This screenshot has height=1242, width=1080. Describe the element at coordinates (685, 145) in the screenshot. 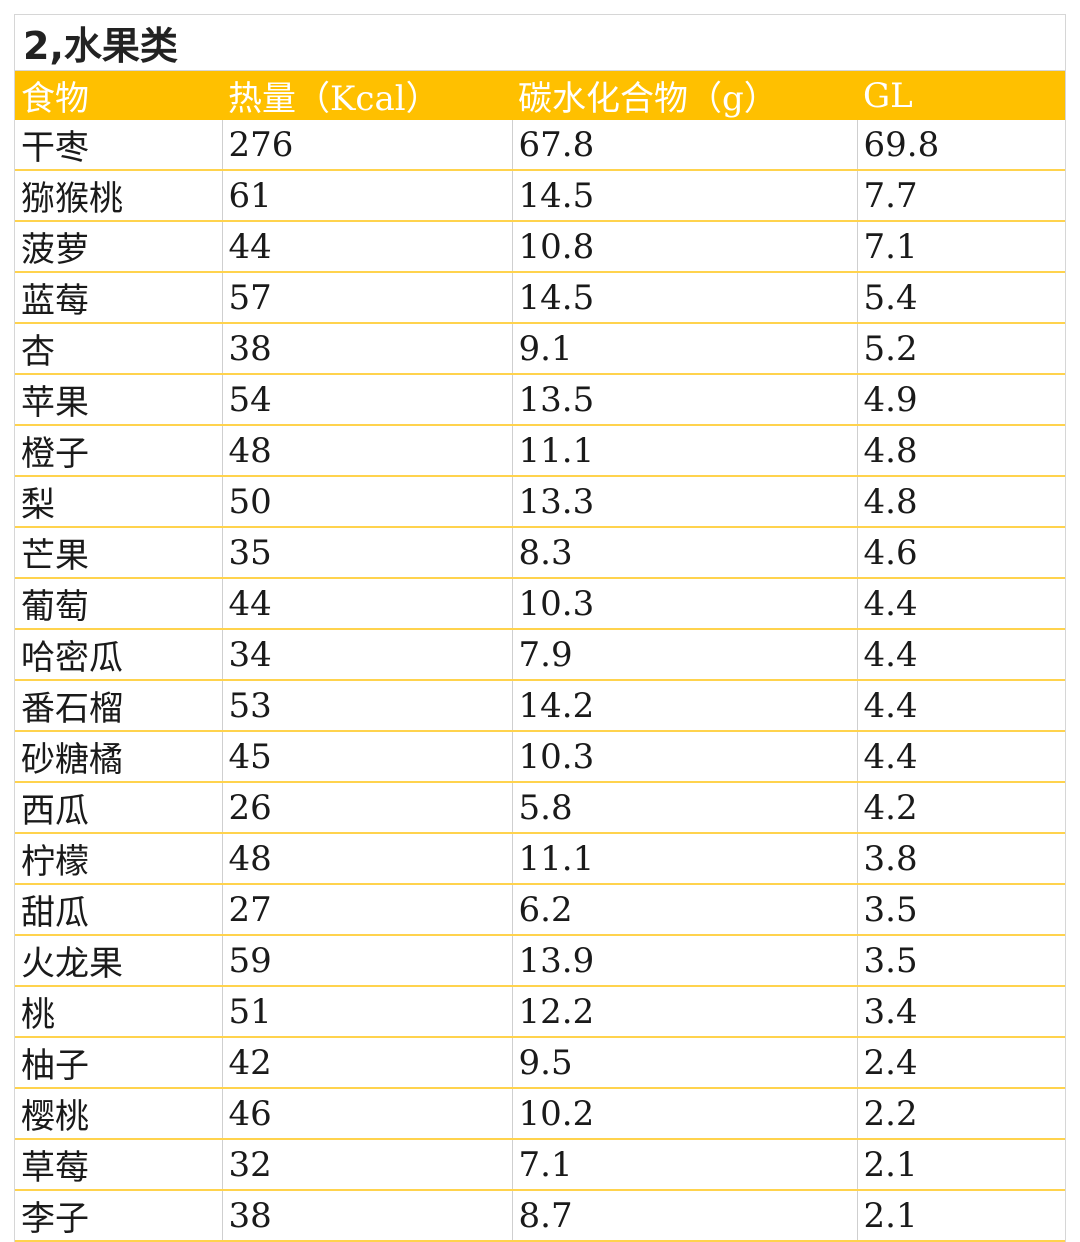

I see `carbohydrate-cell: 67.8` at that location.